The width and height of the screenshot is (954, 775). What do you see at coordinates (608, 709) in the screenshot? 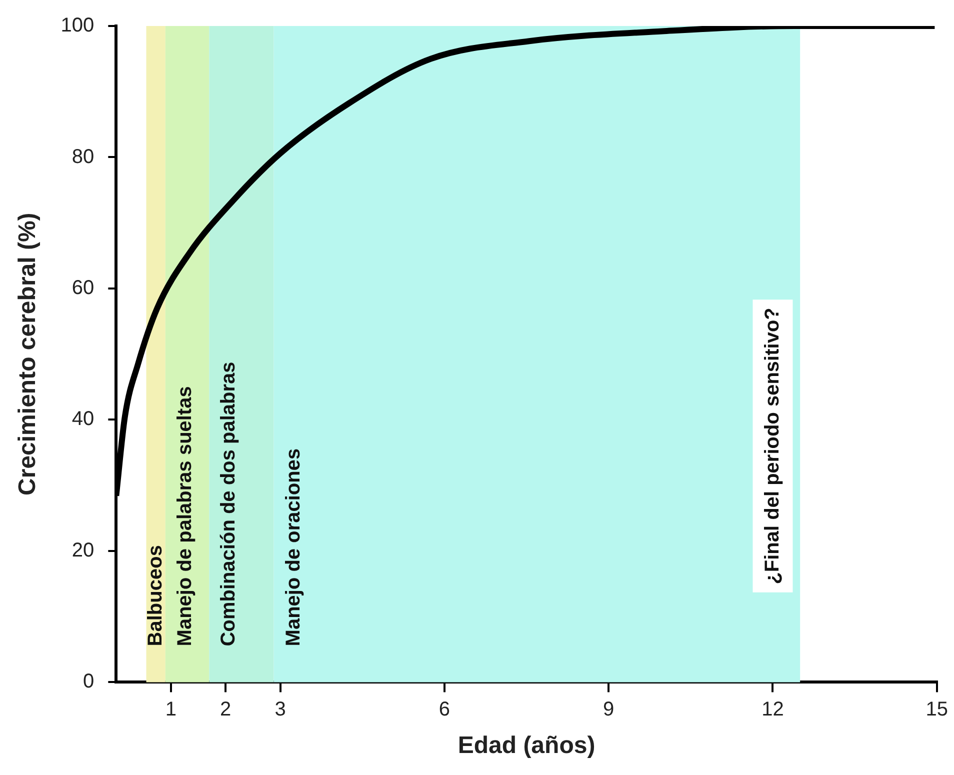
I see `x-tick-label: 9` at bounding box center [608, 709].